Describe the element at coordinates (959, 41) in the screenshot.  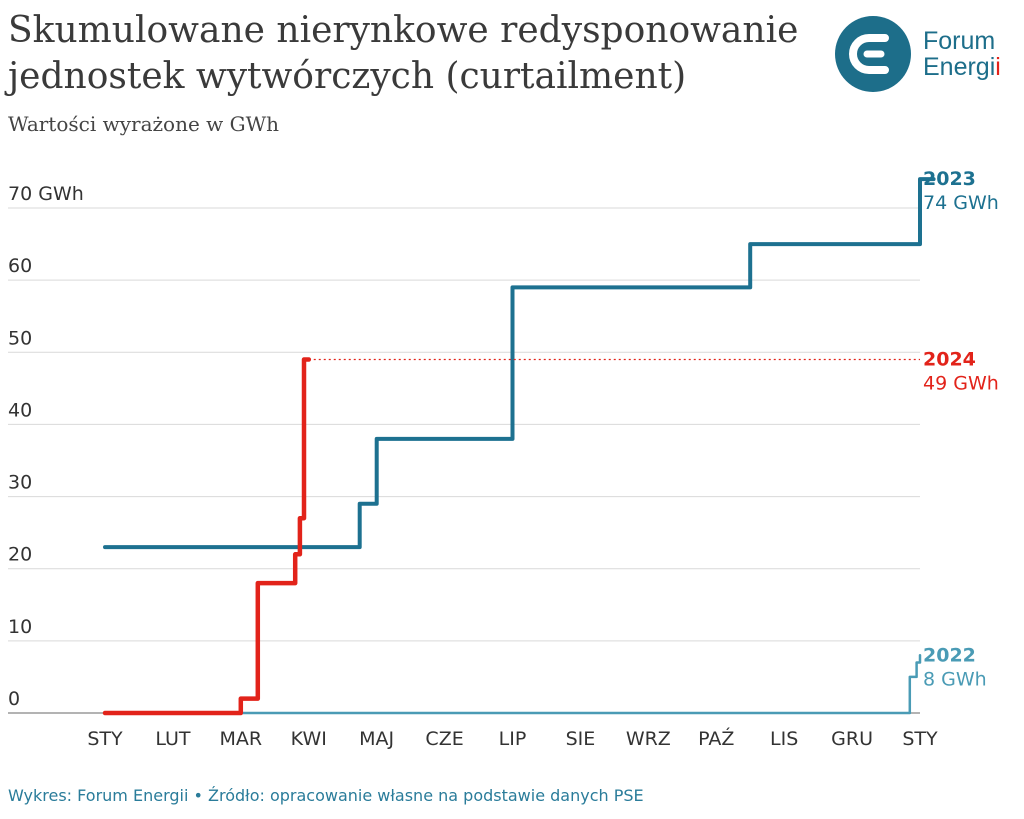
I see `logo-word-1: Forum` at that location.